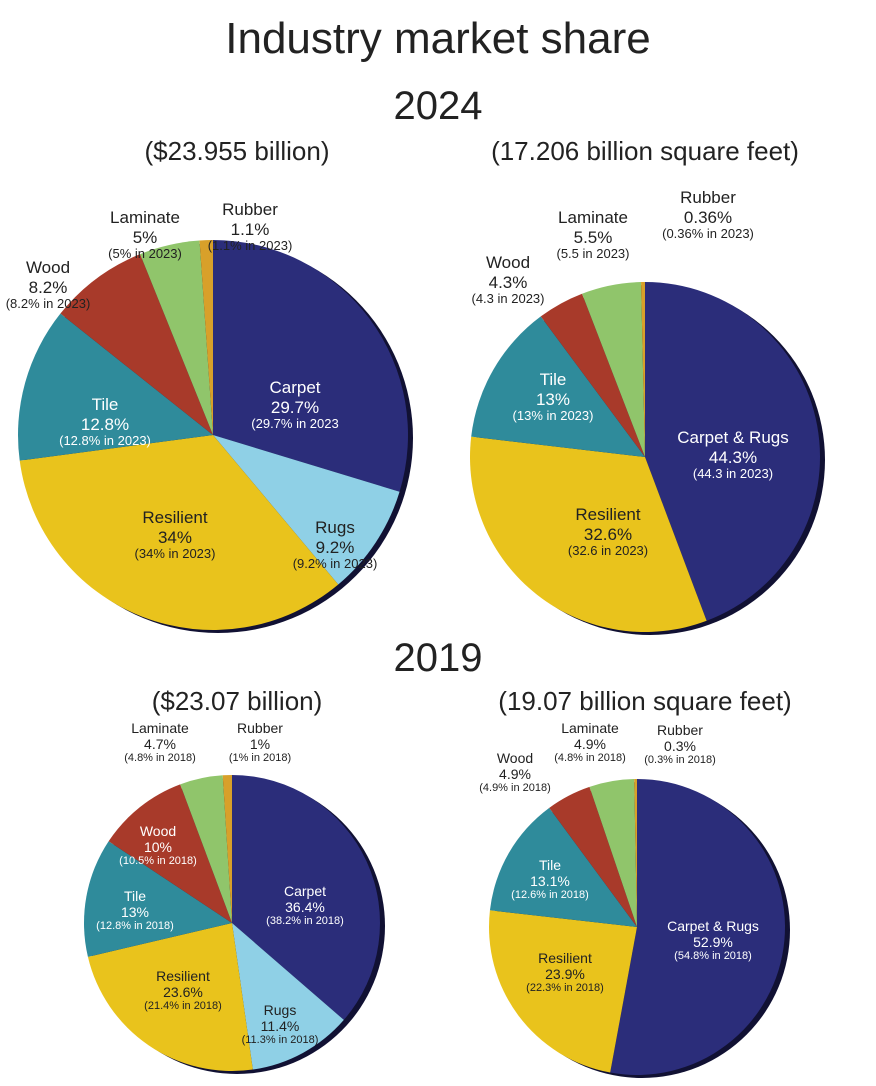 This screenshot has width=876, height=1086. I want to click on slice-label-pct: 12.8%, so click(105, 424).